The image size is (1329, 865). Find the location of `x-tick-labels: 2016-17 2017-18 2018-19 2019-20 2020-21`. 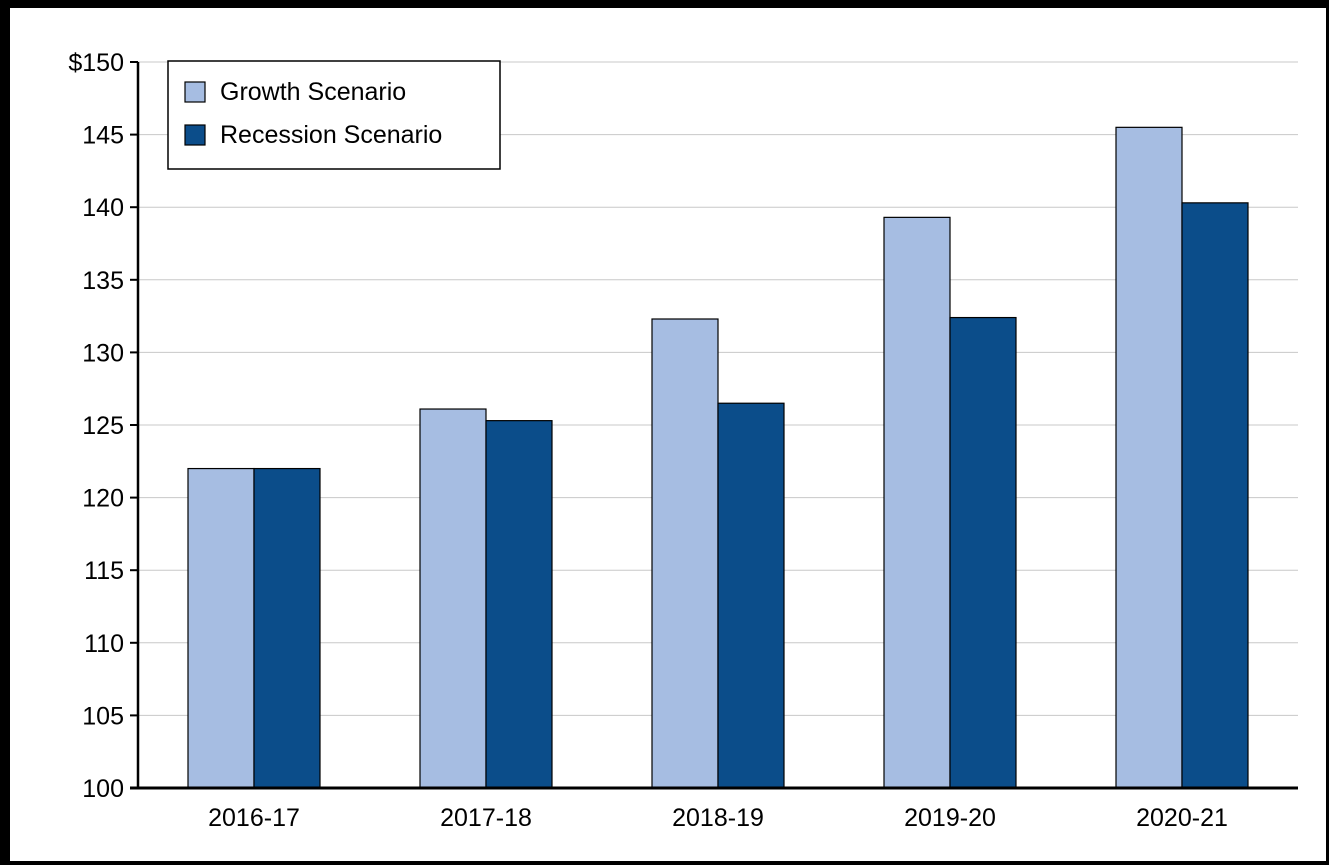

x-tick-labels: 2016-17 2017-18 2018-19 2019-20 2020-21 is located at coordinates (718, 818).